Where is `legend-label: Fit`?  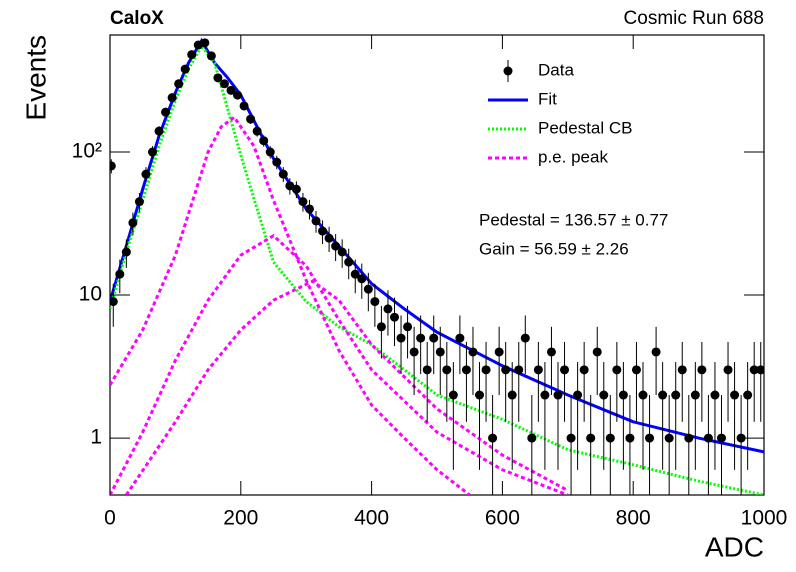 legend-label: Fit is located at coordinates (547, 98).